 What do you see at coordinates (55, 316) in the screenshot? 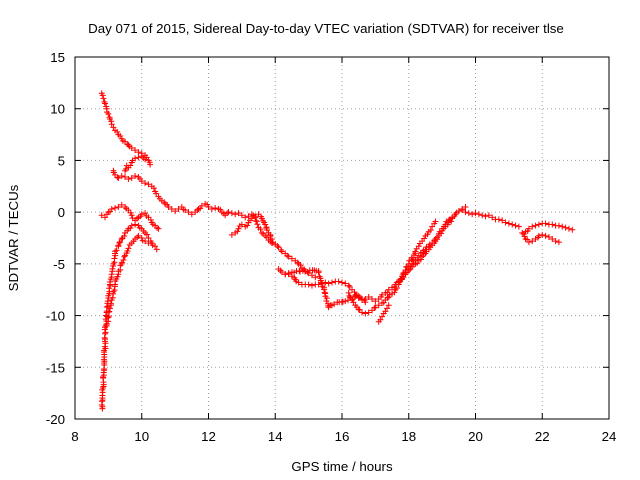
I see `y-tick-label: -10` at bounding box center [55, 316].